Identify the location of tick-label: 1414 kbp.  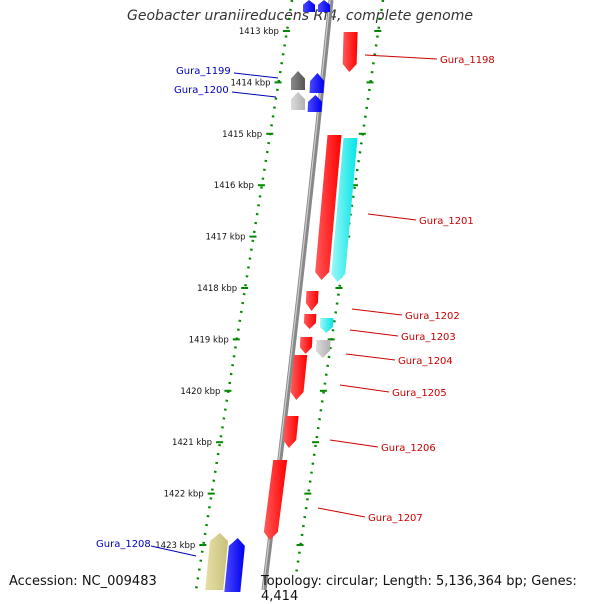
(251, 83).